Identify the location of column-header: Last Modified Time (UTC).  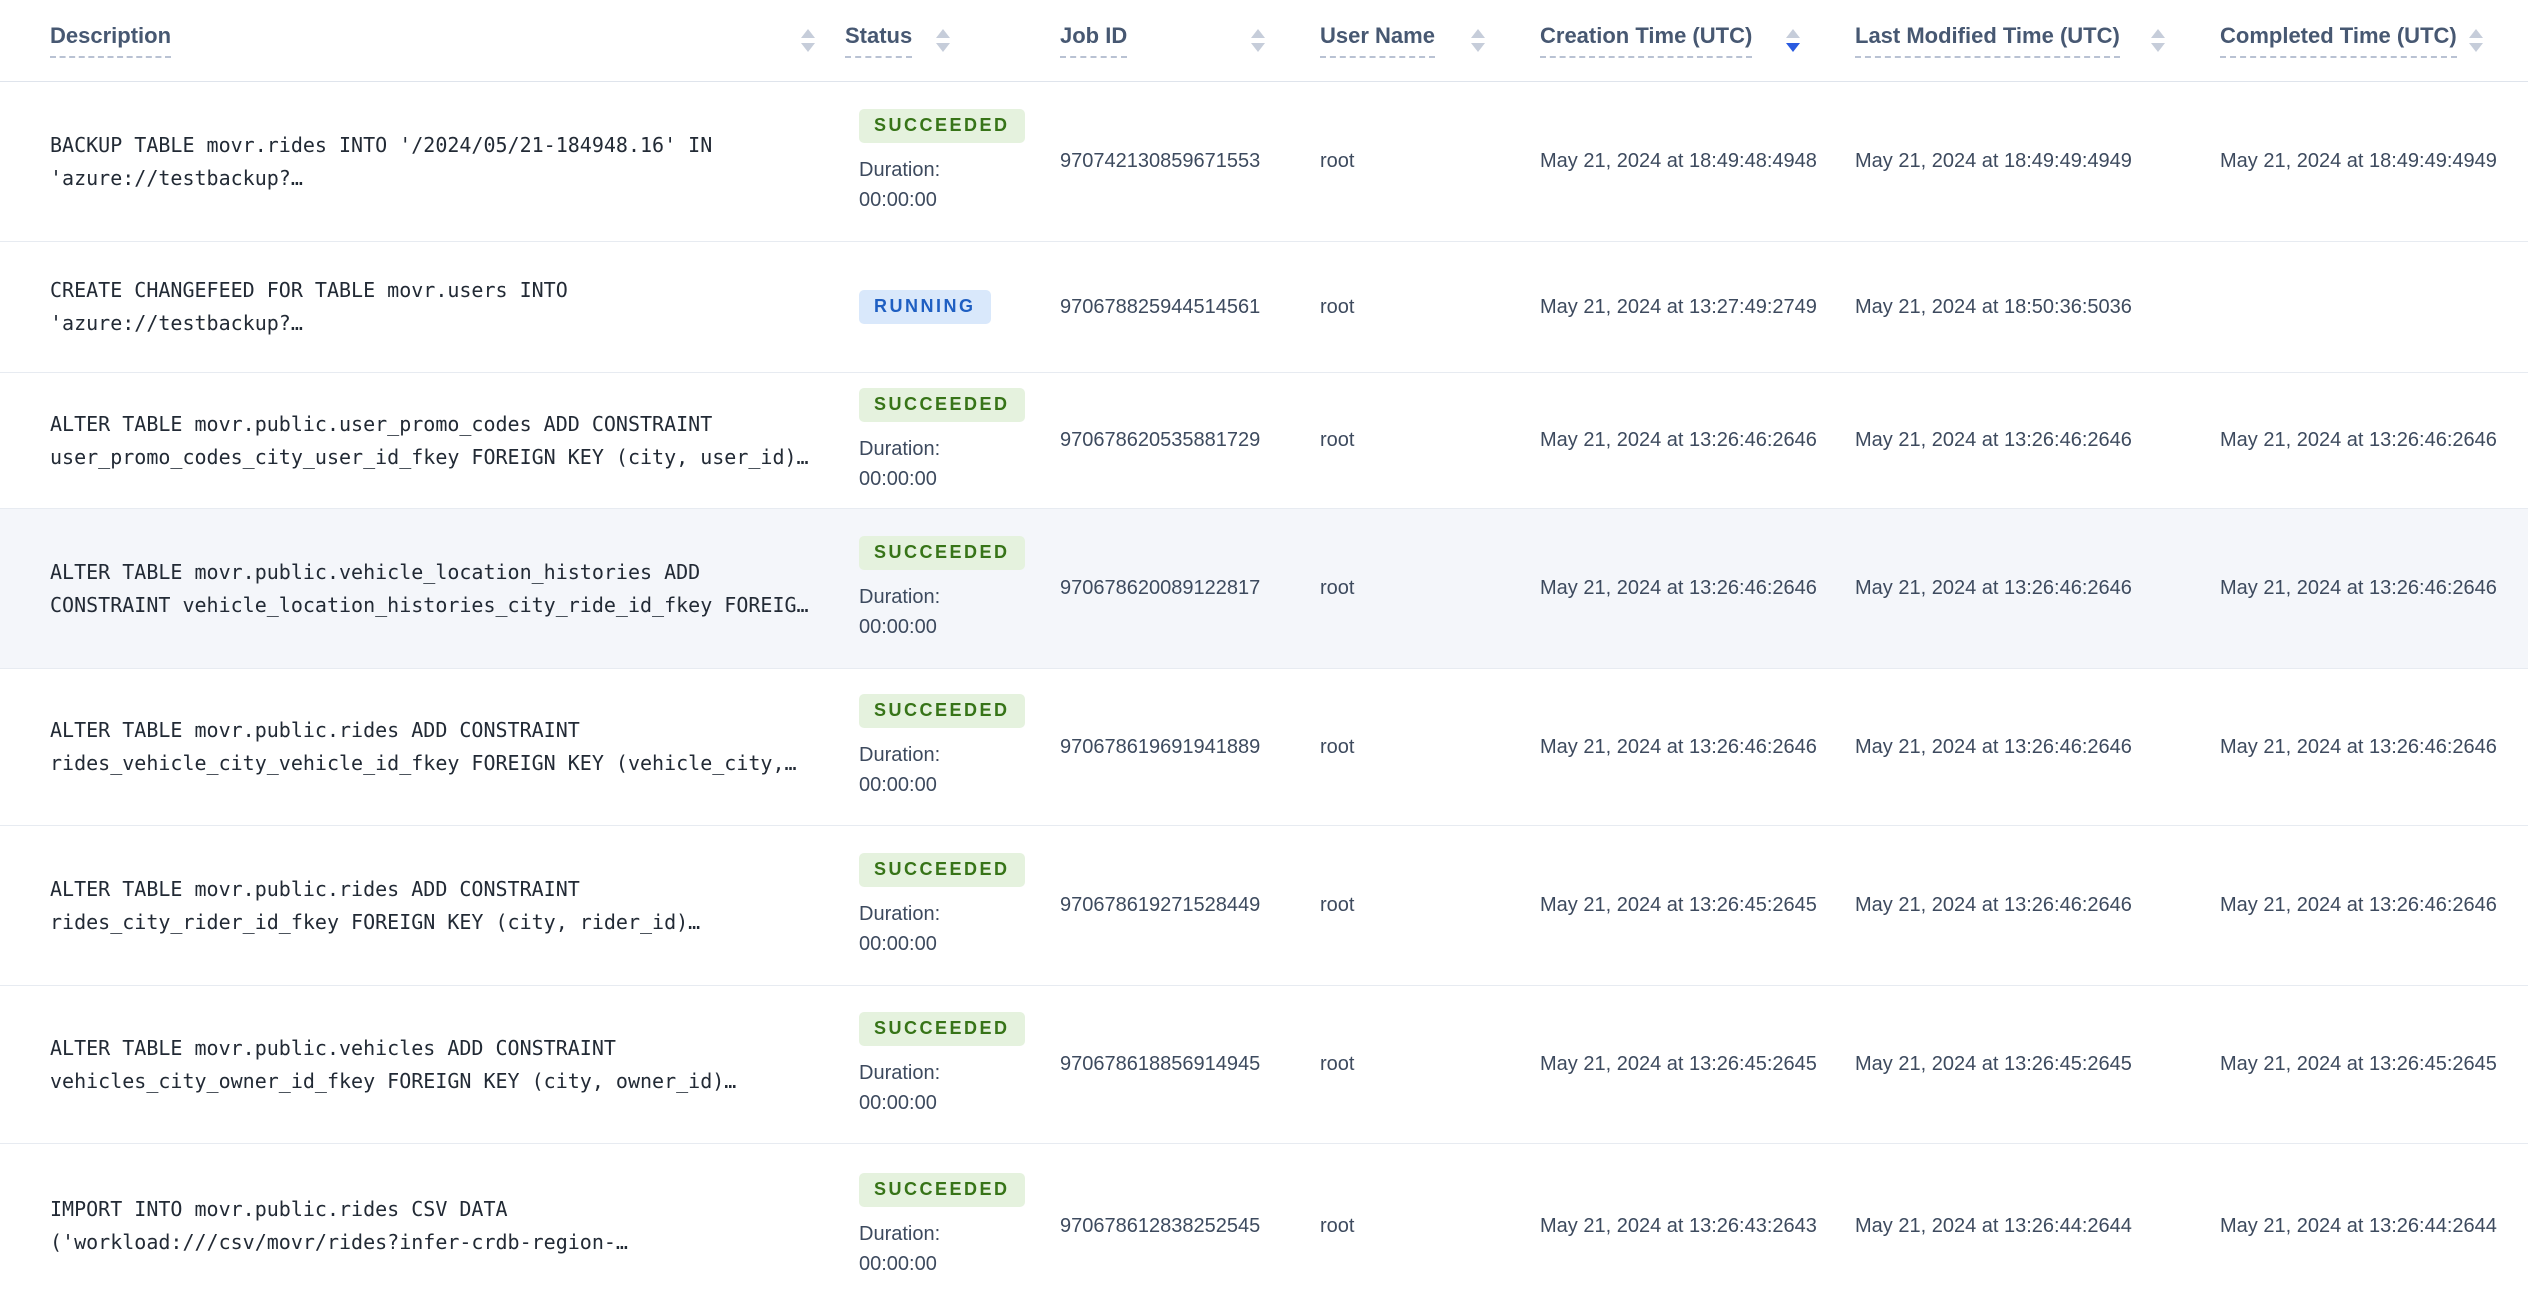
(2037, 41).